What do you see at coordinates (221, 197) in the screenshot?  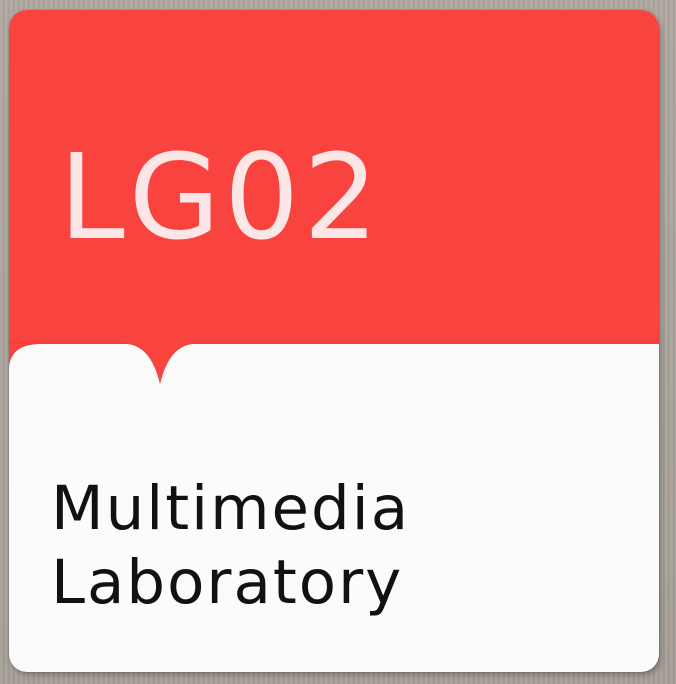 I see `room-code: LG02` at bounding box center [221, 197].